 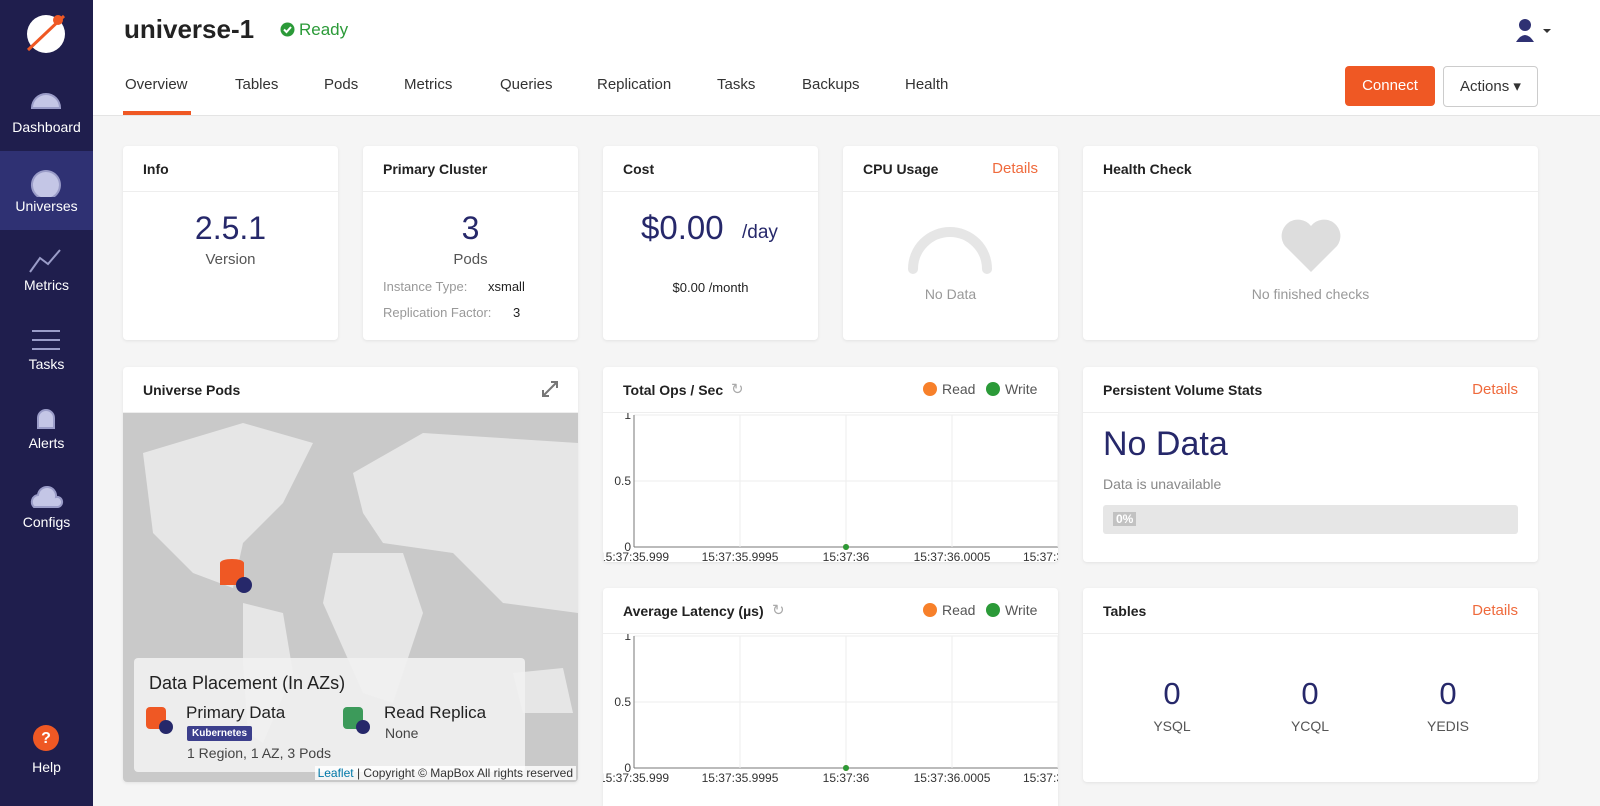 I want to click on cpu-gauge, so click(x=950, y=248).